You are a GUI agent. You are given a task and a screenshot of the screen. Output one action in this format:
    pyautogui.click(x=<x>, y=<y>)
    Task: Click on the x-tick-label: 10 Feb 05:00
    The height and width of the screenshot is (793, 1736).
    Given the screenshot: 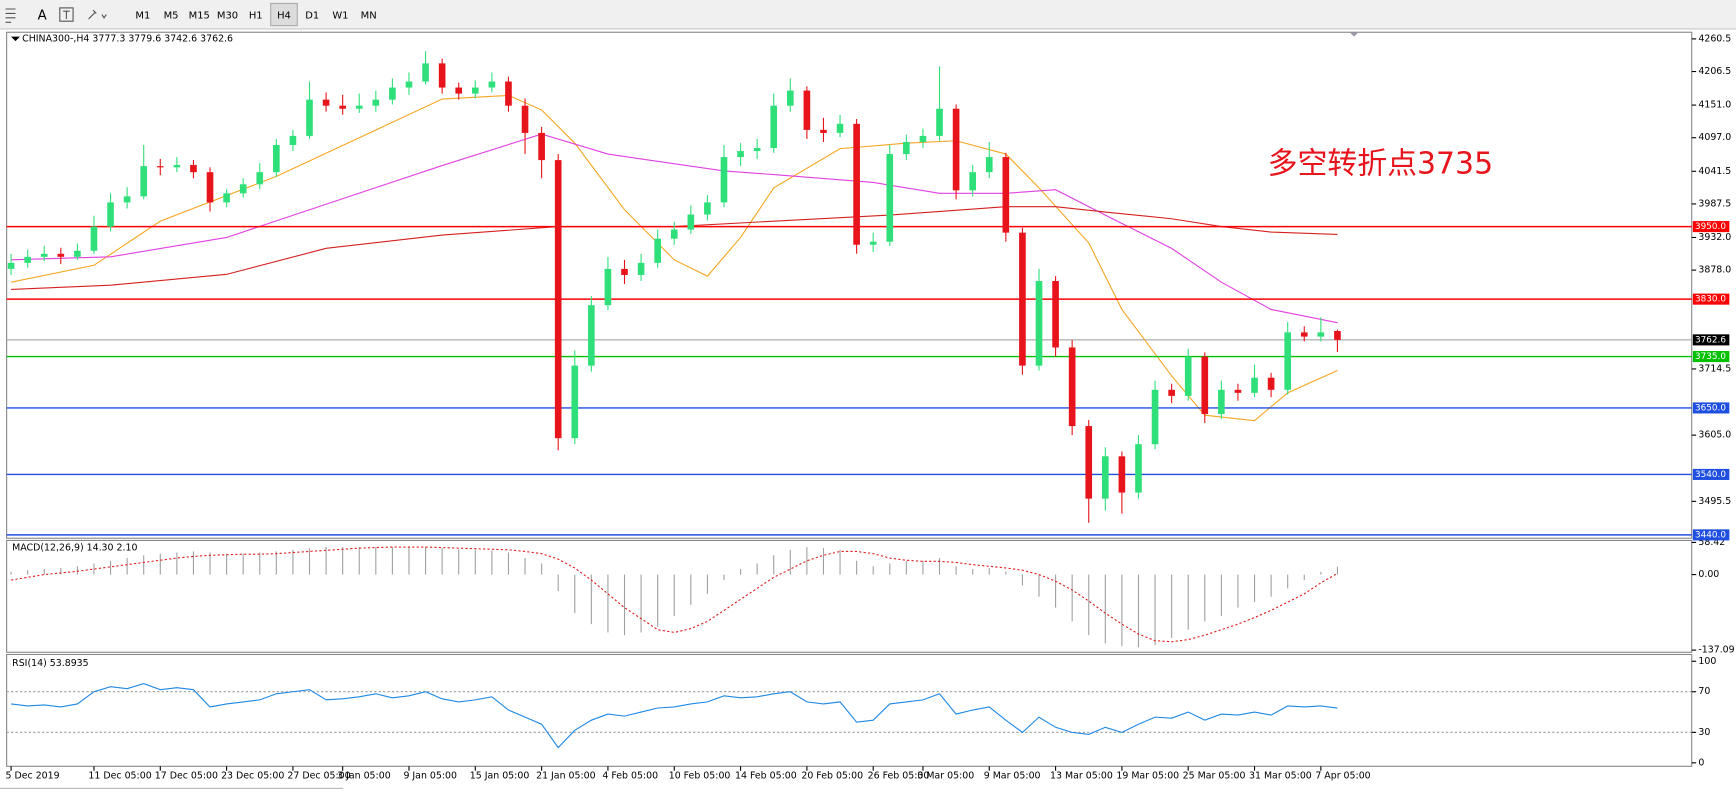 What is the action you would take?
    pyautogui.click(x=700, y=776)
    